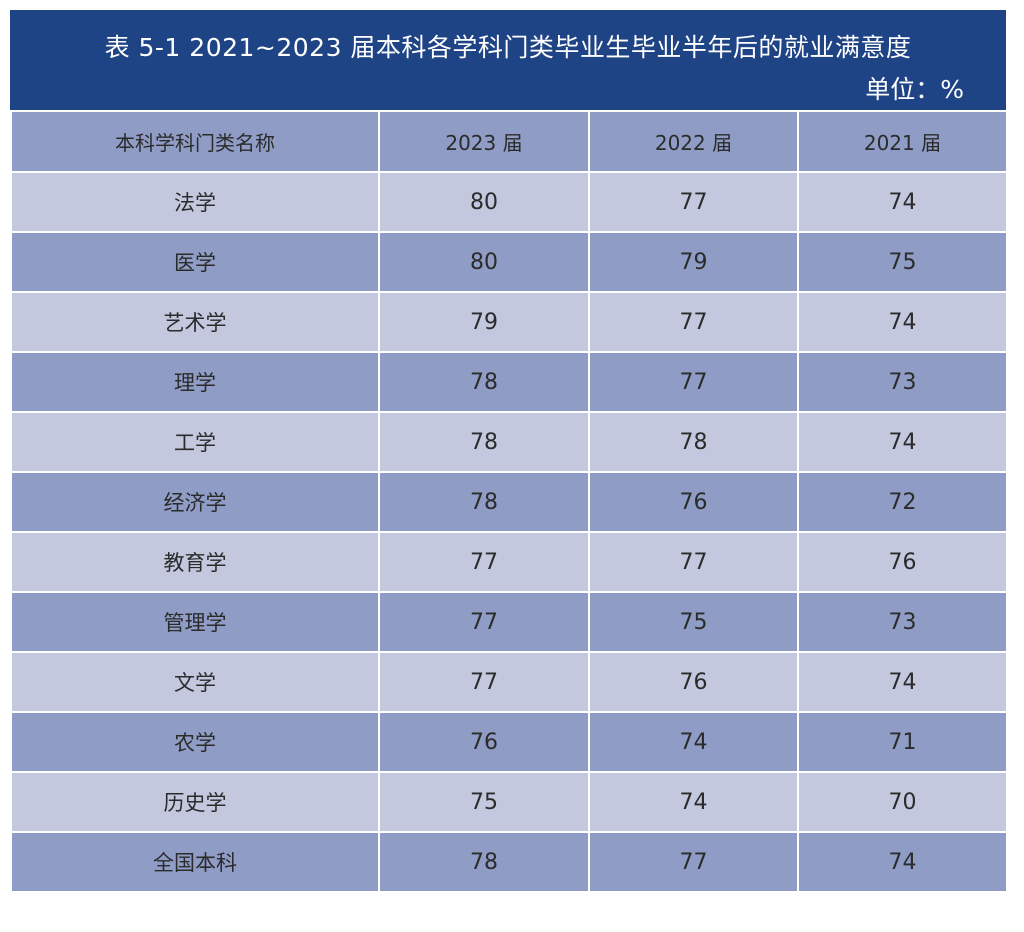 The width and height of the screenshot is (1024, 932). I want to click on cell-2023: 76, so click(484, 742).